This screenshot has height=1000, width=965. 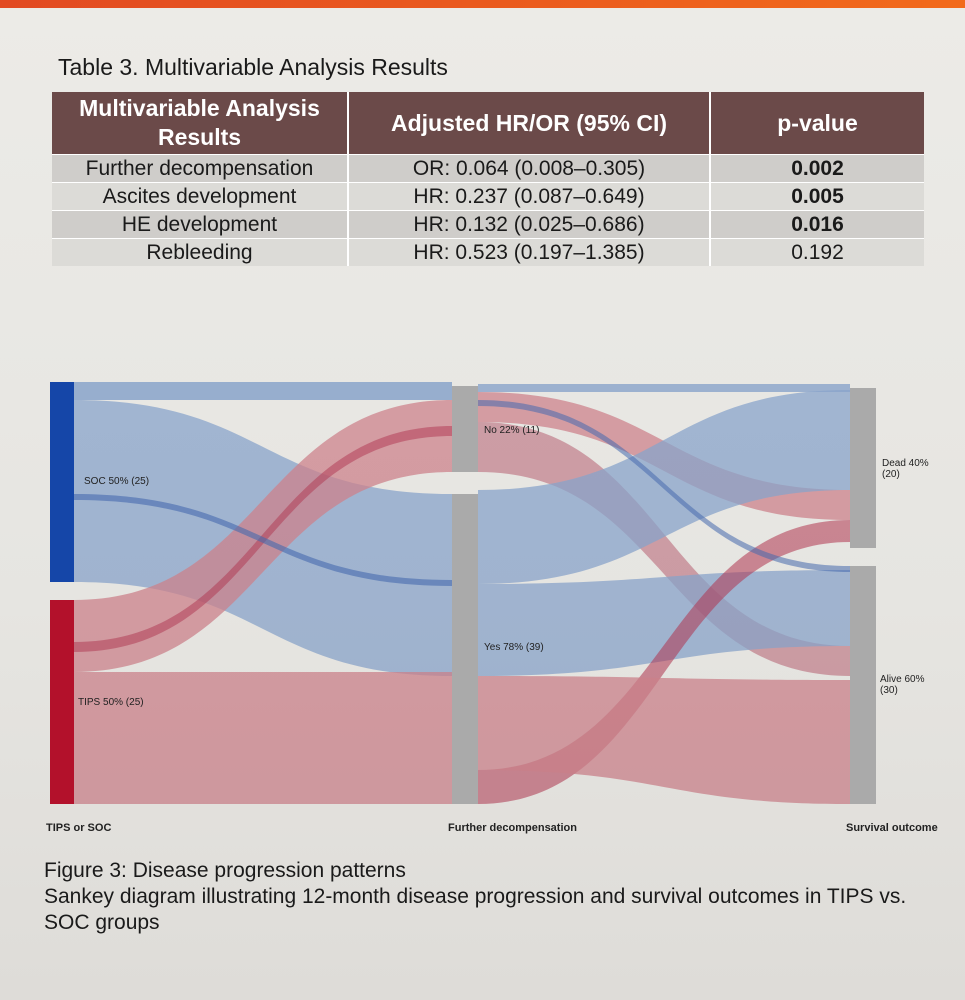 What do you see at coordinates (905, 463) in the screenshot?
I see `node-label-dead: Dead 40%` at bounding box center [905, 463].